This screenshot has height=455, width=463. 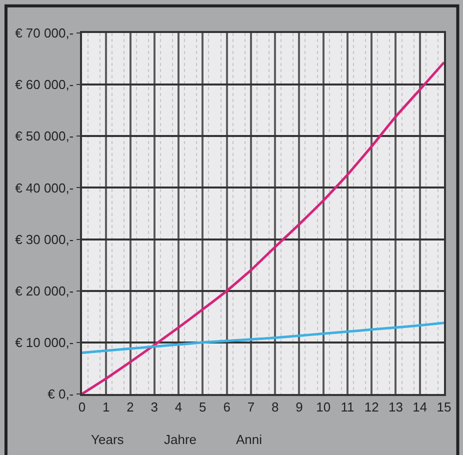 What do you see at coordinates (180, 439) in the screenshot?
I see `text: Jahre` at bounding box center [180, 439].